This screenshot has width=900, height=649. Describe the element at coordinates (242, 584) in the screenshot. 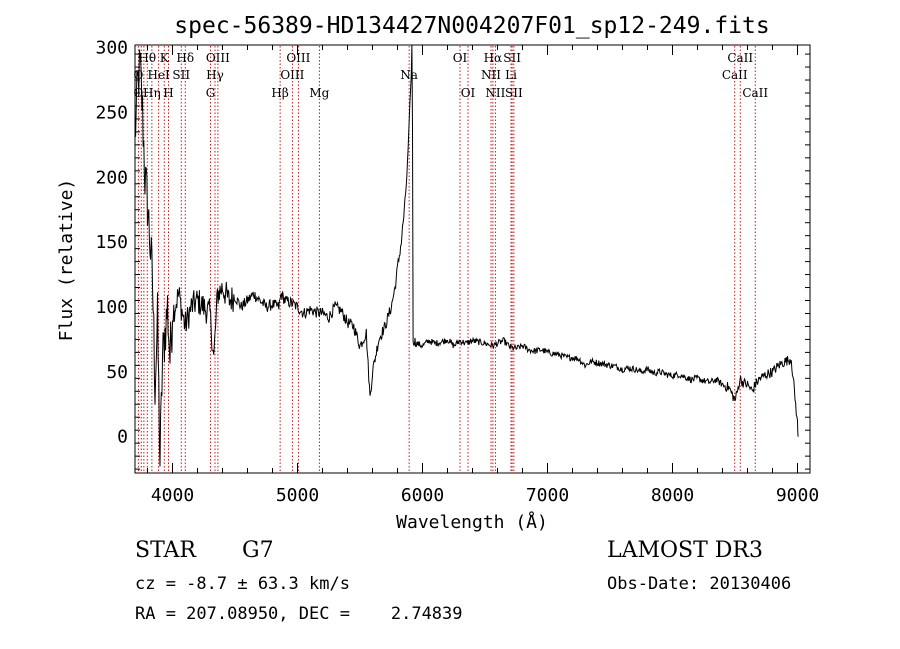

I see `redshift-value: cz = -8.7 ± 63.3 km/s` at that location.